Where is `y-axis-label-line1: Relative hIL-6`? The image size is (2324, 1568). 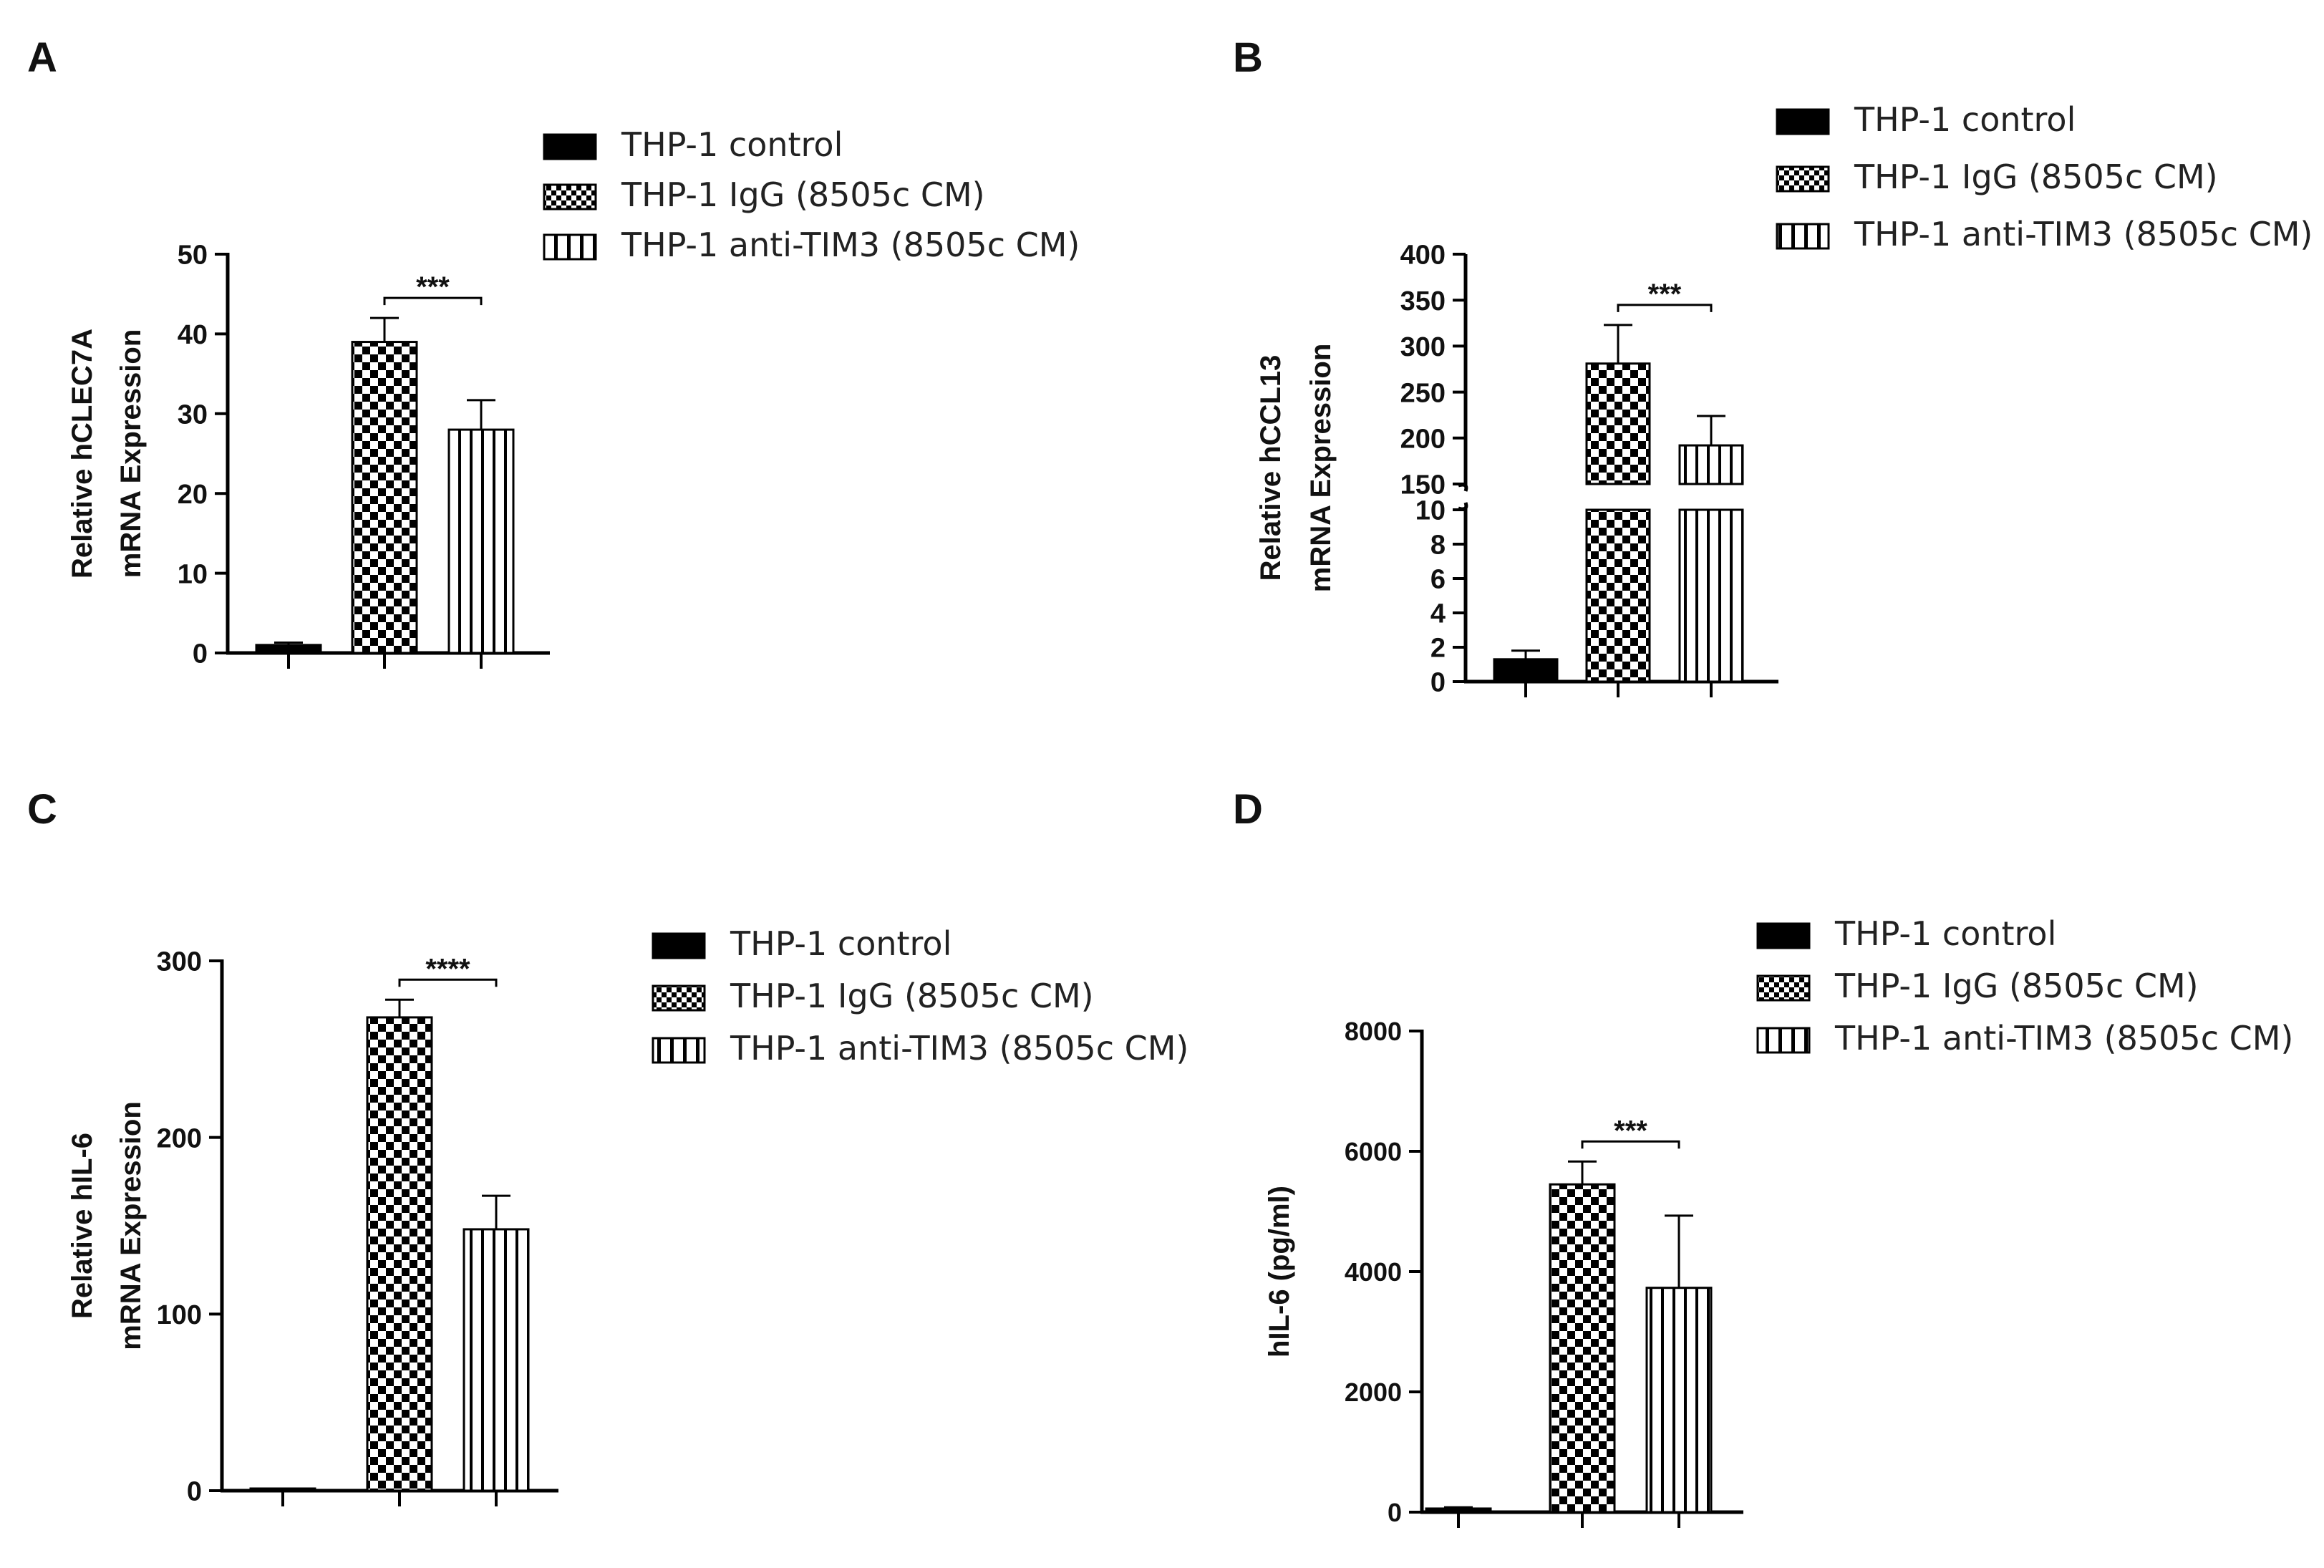
y-axis-label-line1: Relative hIL-6 is located at coordinates (82, 1226).